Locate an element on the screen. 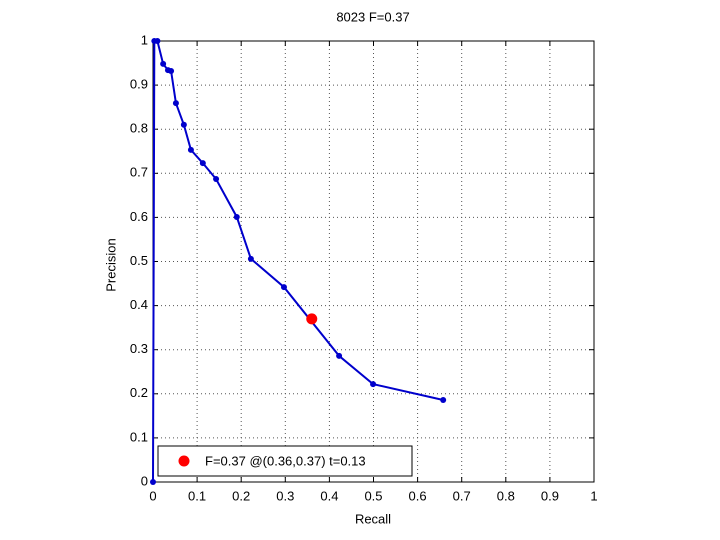 The height and width of the screenshot is (540, 720). x-tick-label: 0 is located at coordinates (152, 495).